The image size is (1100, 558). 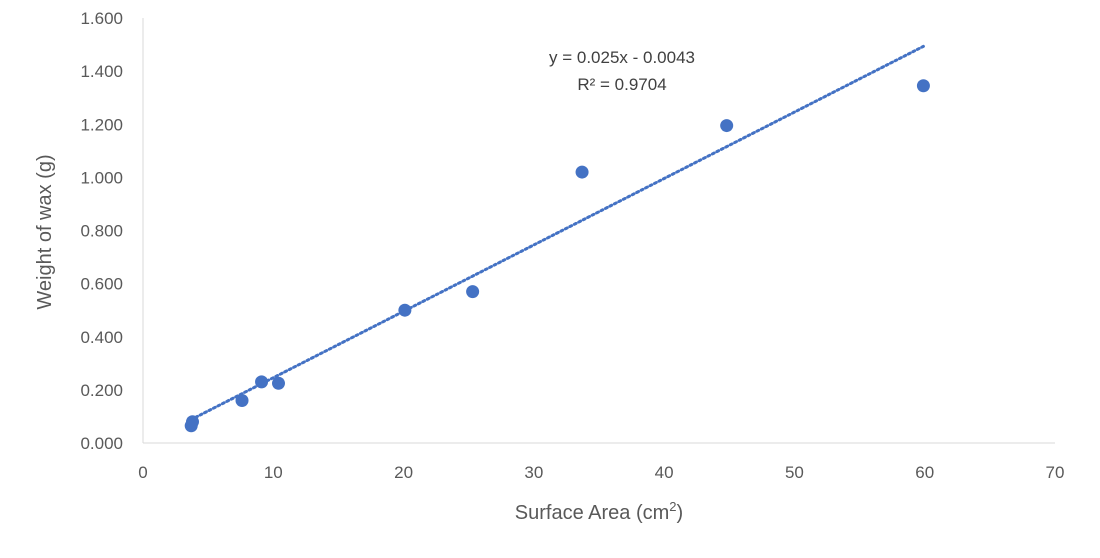 I want to click on x-axis-title-tail: ), so click(x=680, y=513).